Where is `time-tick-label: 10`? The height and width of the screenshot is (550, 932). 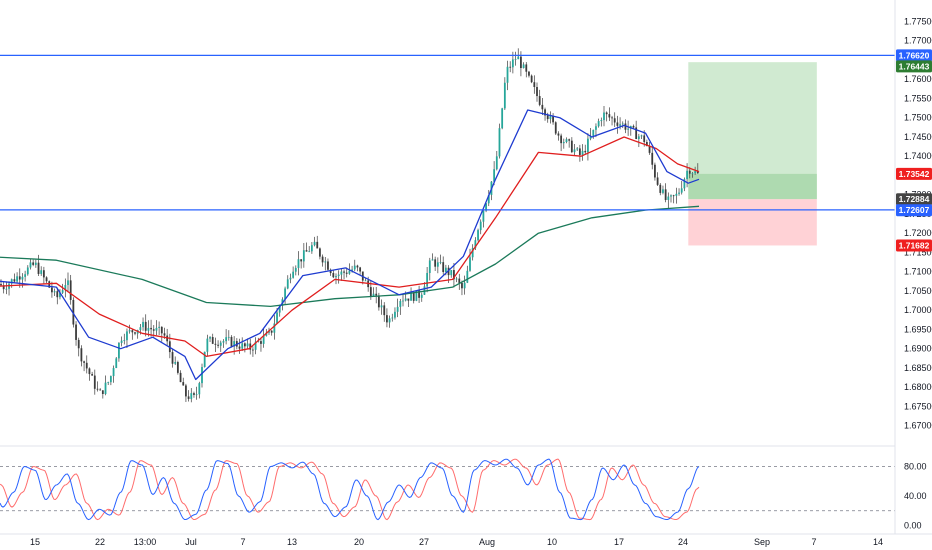
time-tick-label: 10 is located at coordinates (552, 542).